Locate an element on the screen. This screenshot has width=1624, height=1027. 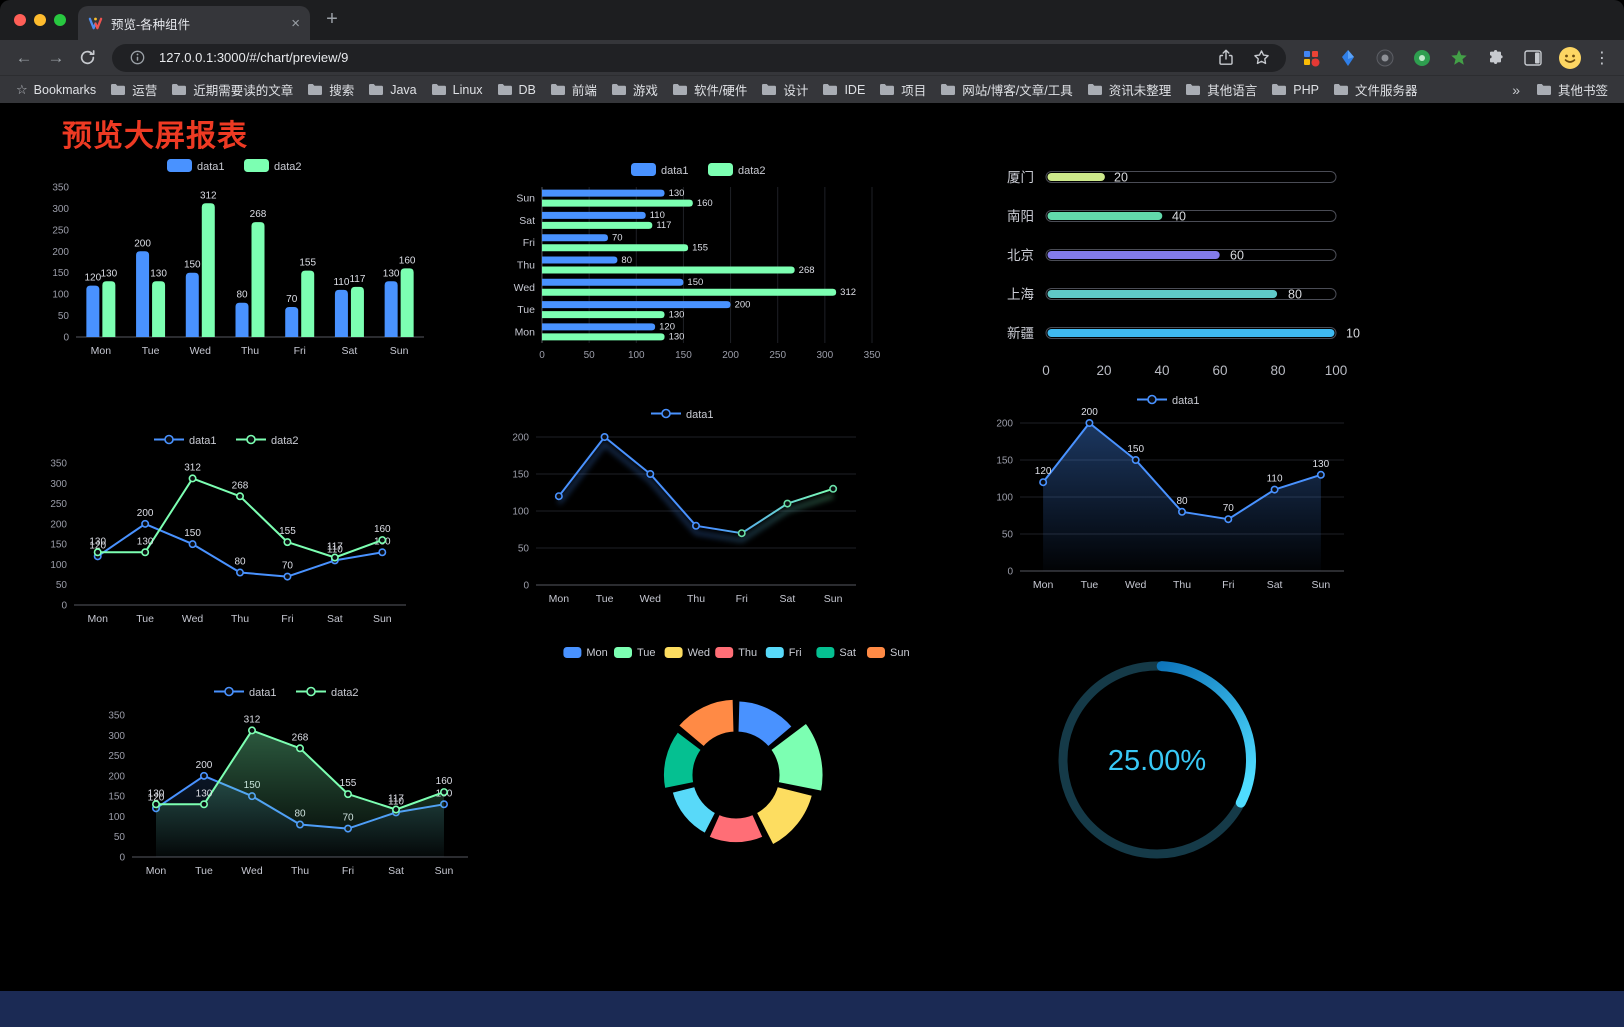
svg-text: 120 is located at coordinates (156, 797).